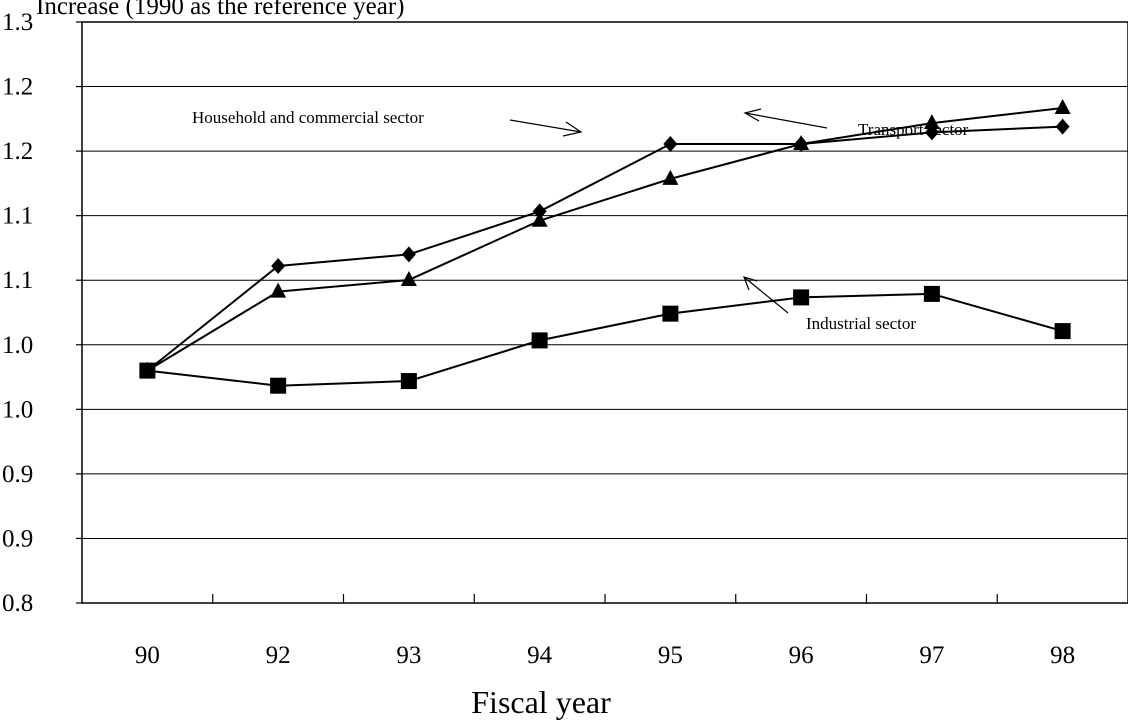  I want to click on y-tick-label: 0.8, so click(17, 603).